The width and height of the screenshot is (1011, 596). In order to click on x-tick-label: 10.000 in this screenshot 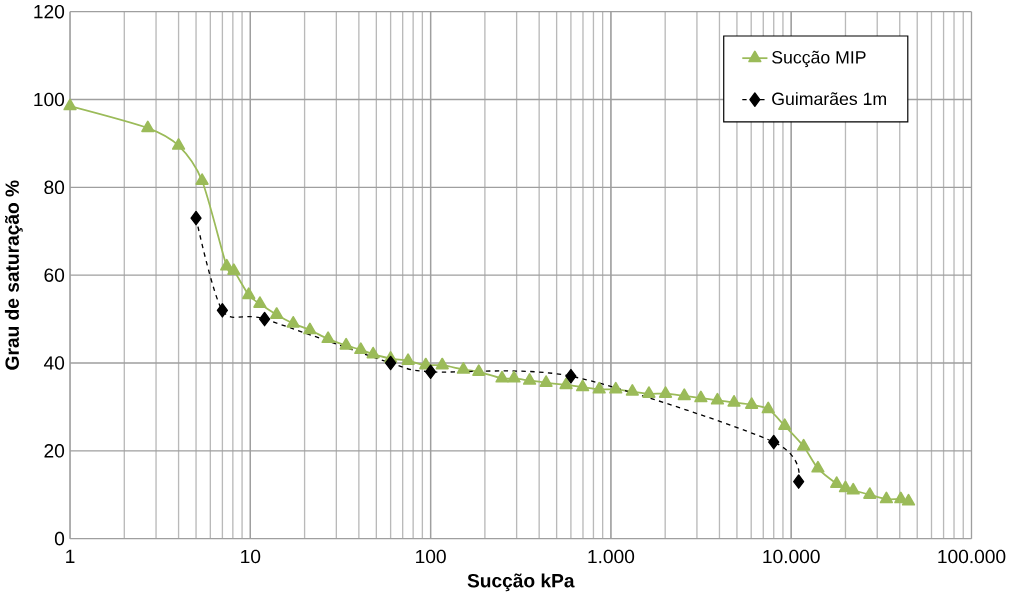, I will do `click(791, 556)`.